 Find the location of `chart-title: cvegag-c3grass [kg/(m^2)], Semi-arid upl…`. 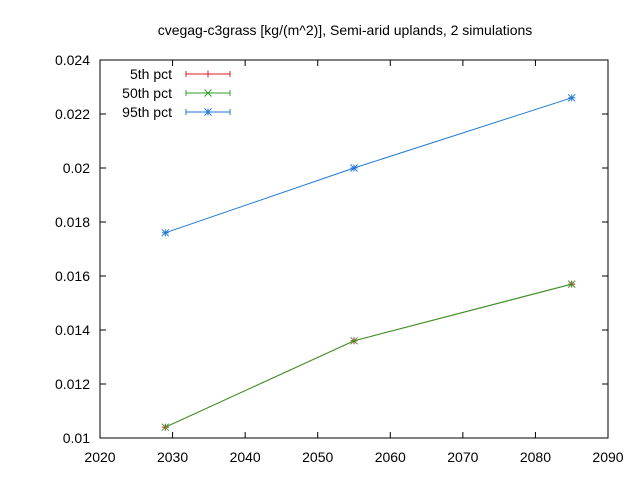

chart-title: cvegag-c3grass [kg/(m^2)], Semi-arid upl… is located at coordinates (345, 30).